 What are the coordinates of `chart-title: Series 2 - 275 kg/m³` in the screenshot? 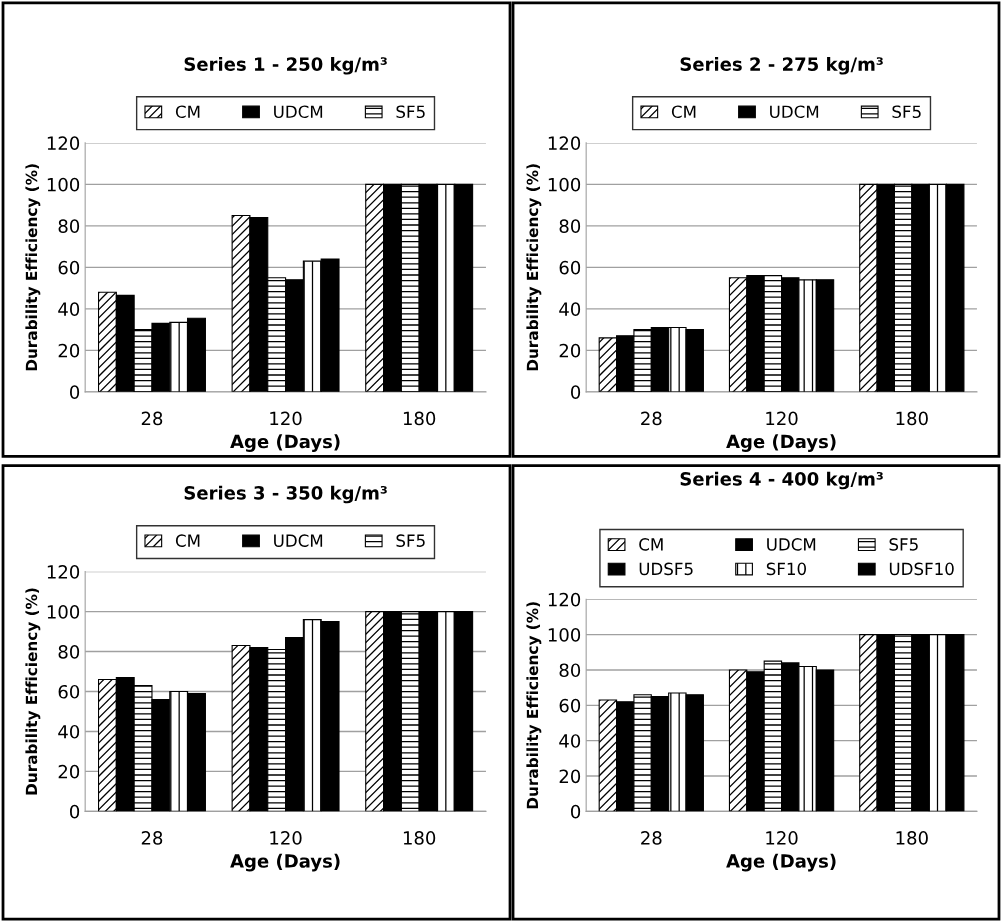 It's located at (781, 65).